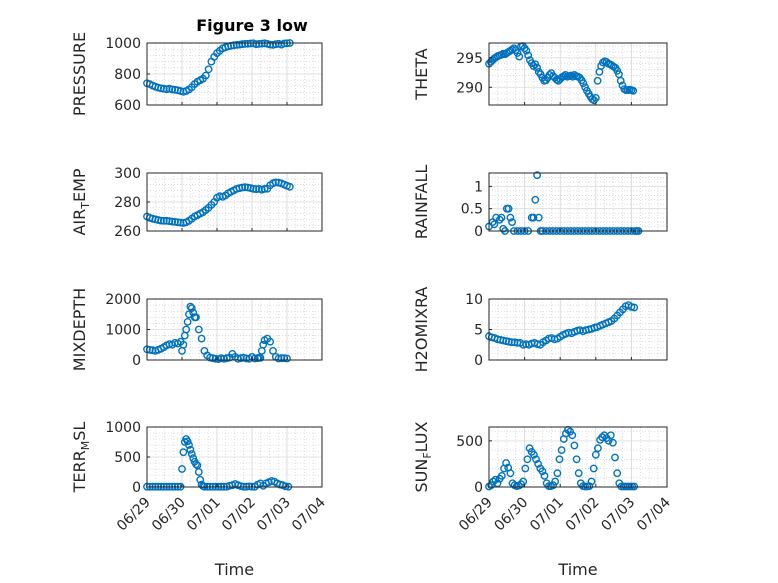 The image size is (778, 583). I want to click on y-tick-label: 10, so click(474, 300).